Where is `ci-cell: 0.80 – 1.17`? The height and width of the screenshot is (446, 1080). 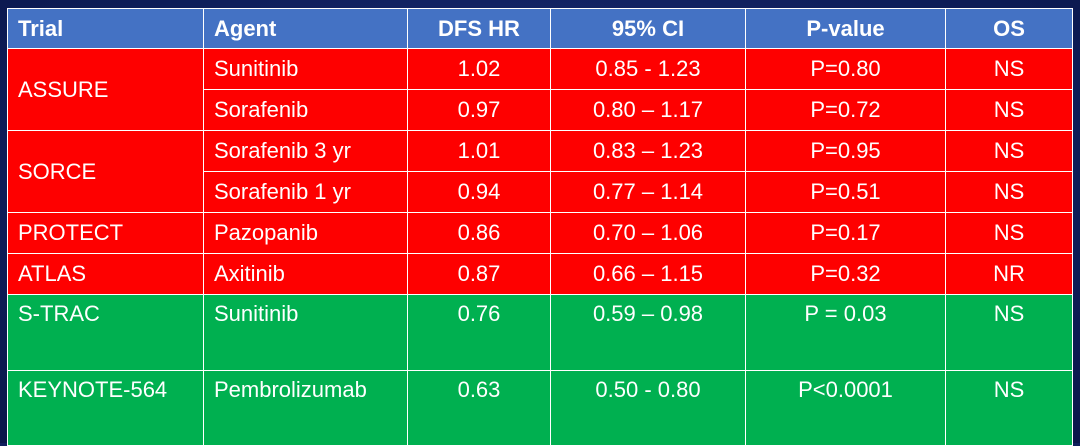
ci-cell: 0.80 – 1.17 is located at coordinates (648, 110).